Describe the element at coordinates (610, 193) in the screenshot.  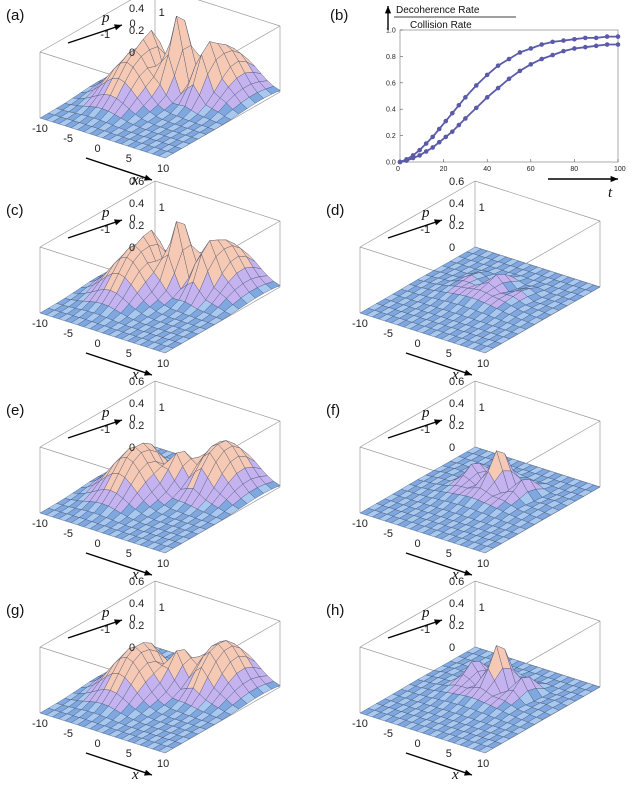
I see `x-axis-label: t` at that location.